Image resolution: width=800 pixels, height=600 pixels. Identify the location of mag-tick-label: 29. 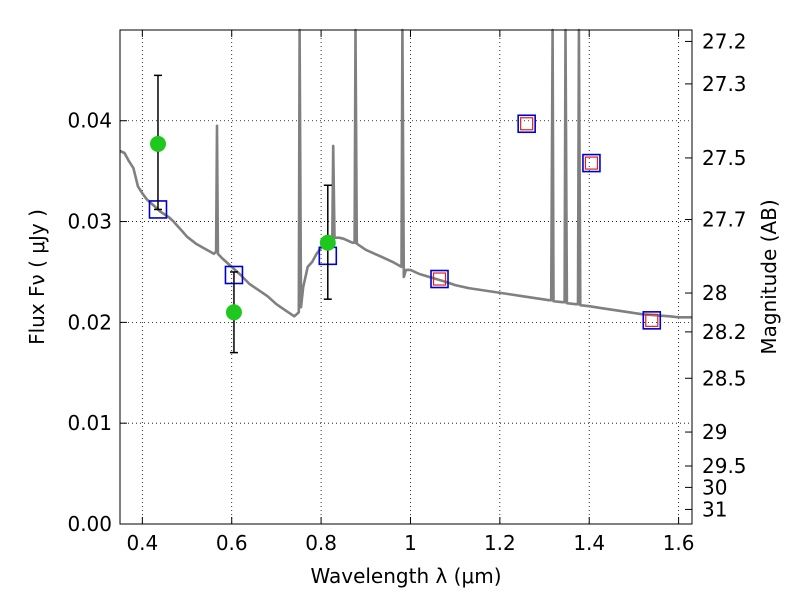
(714, 432).